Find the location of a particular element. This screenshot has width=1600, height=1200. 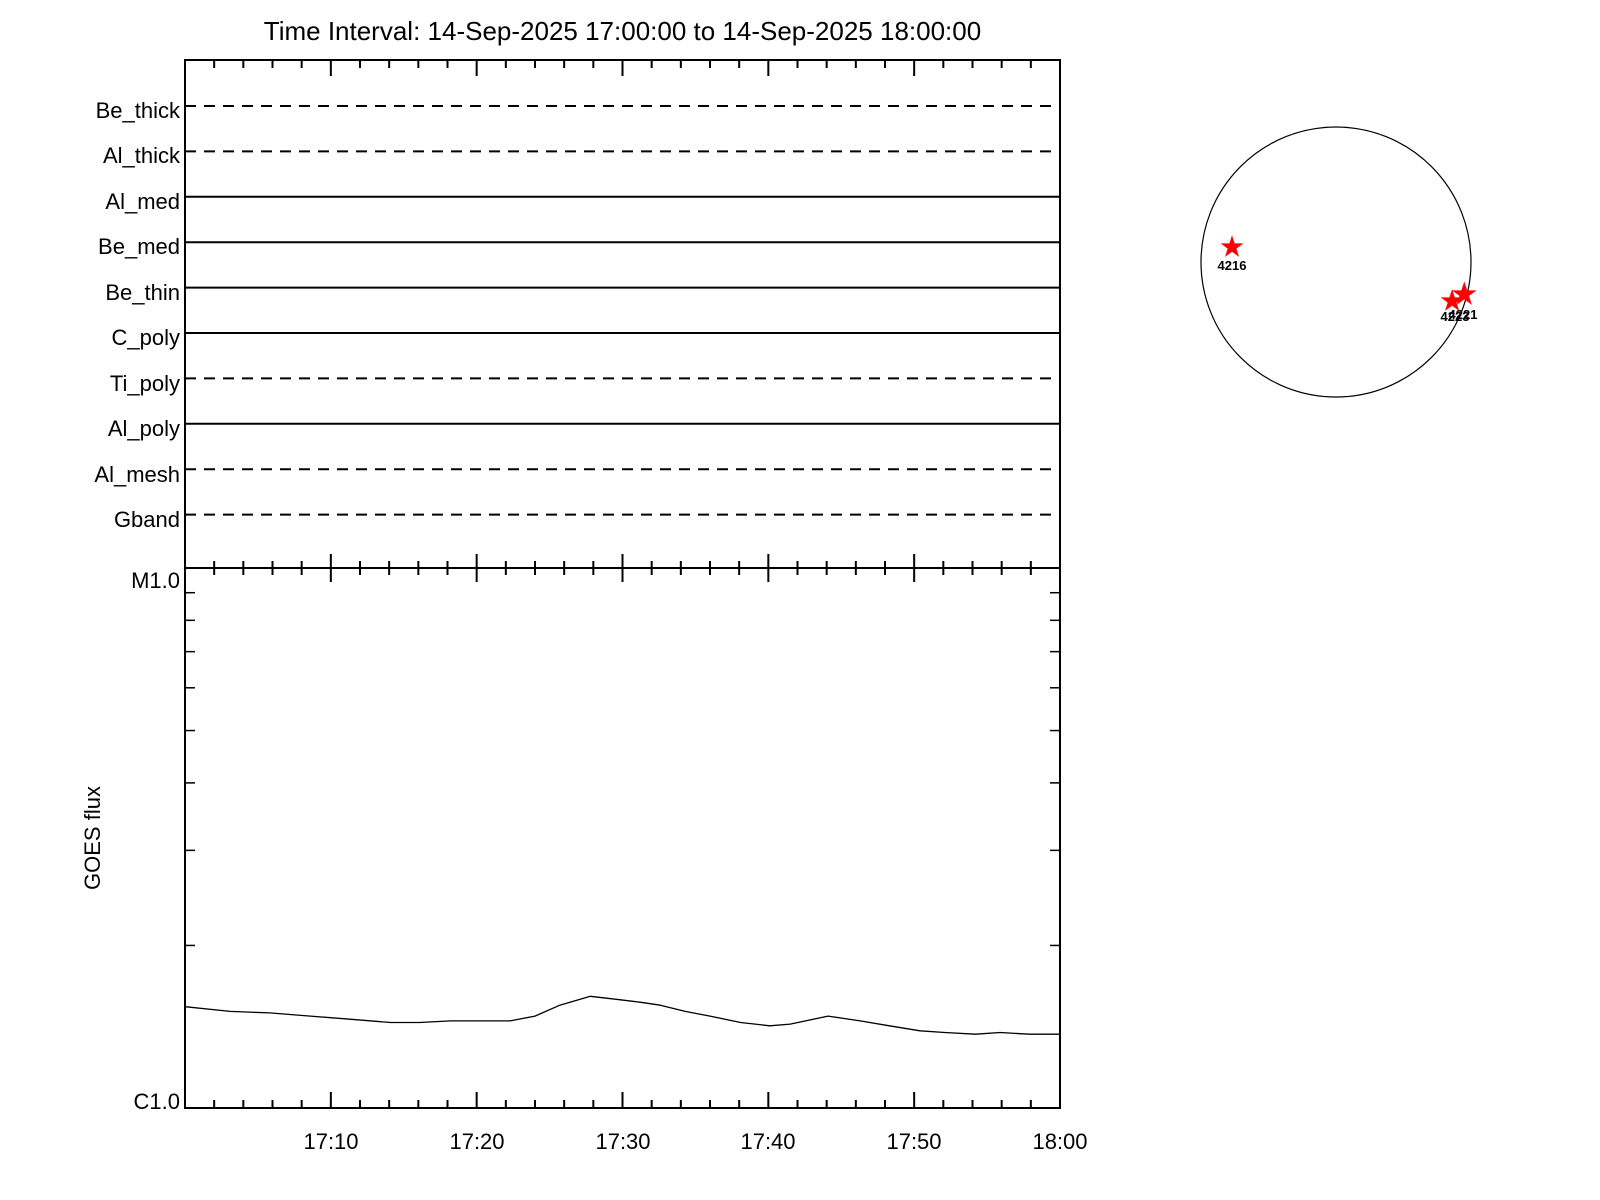

filter-label-gband: Gband is located at coordinates (146, 519).